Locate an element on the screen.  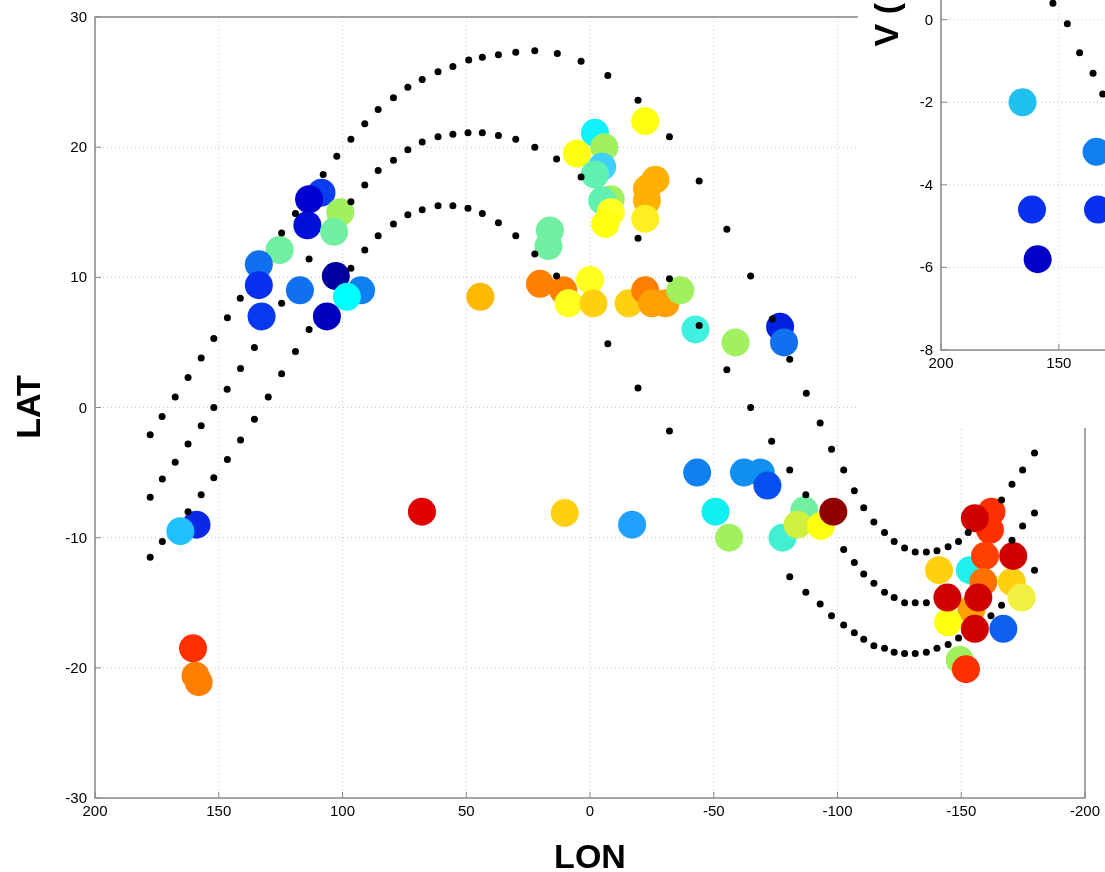
y-tick-label: -2 is located at coordinates (926, 102).